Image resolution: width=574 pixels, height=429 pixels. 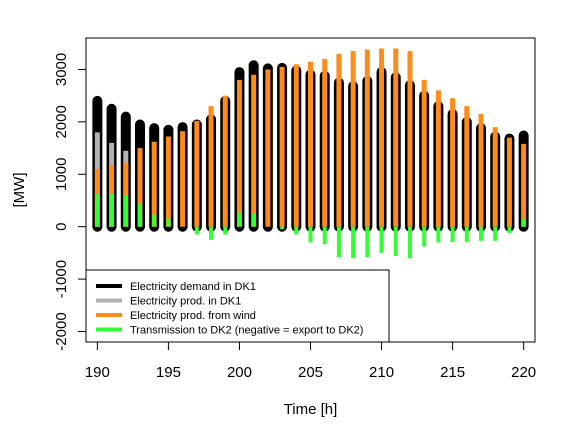 I want to click on legend-label: Electricity prod. from wind, so click(x=193, y=316).